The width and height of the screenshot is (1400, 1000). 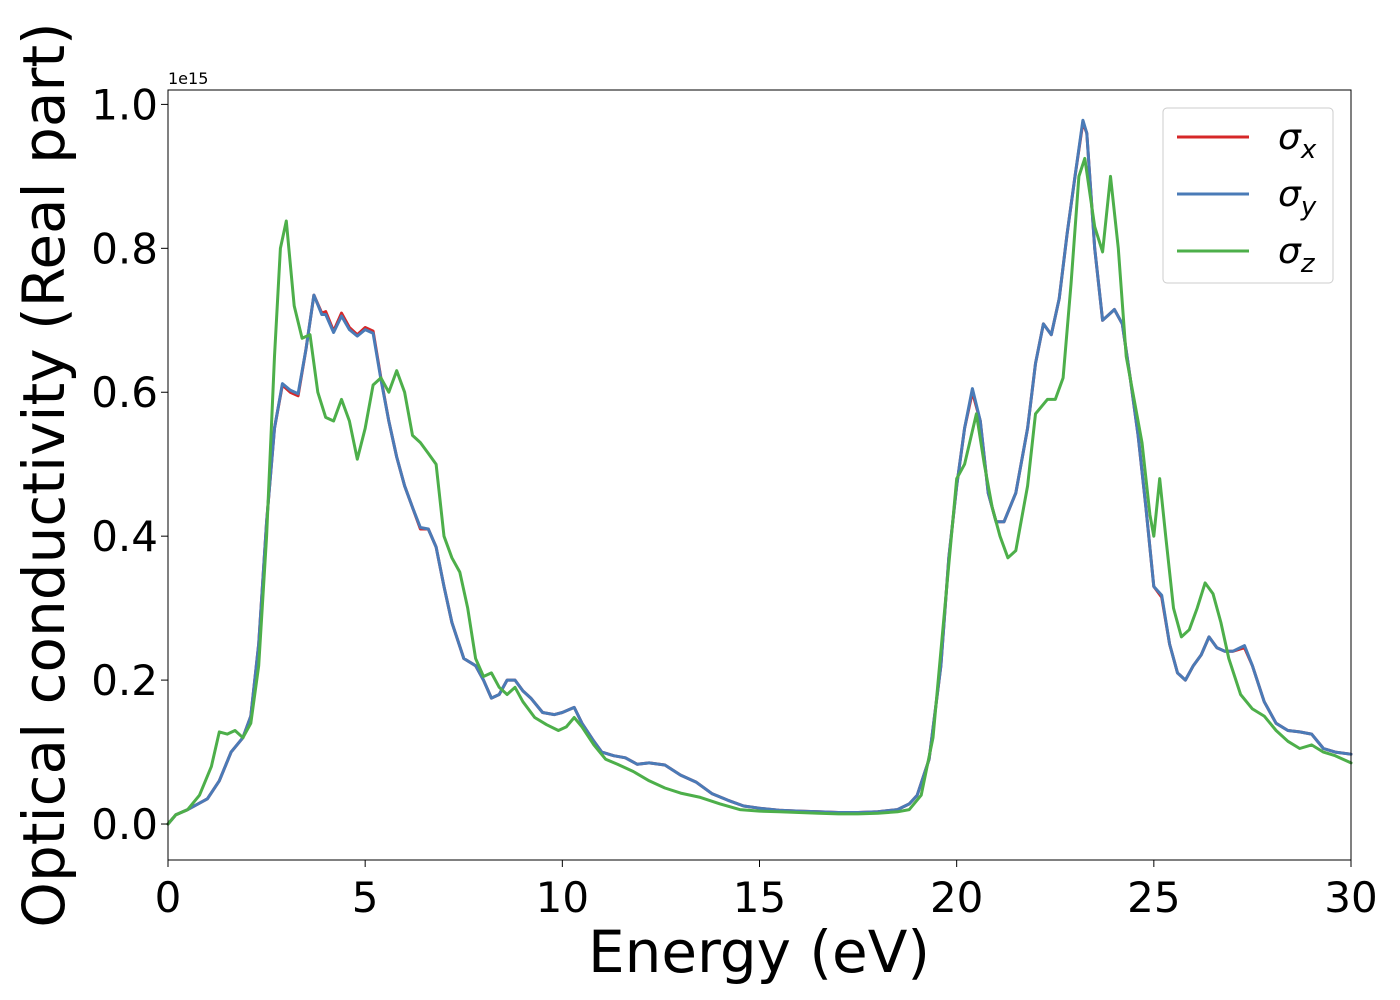 What do you see at coordinates (1308, 150) in the screenshot?
I see `legend-label-subscript: x` at bounding box center [1308, 150].